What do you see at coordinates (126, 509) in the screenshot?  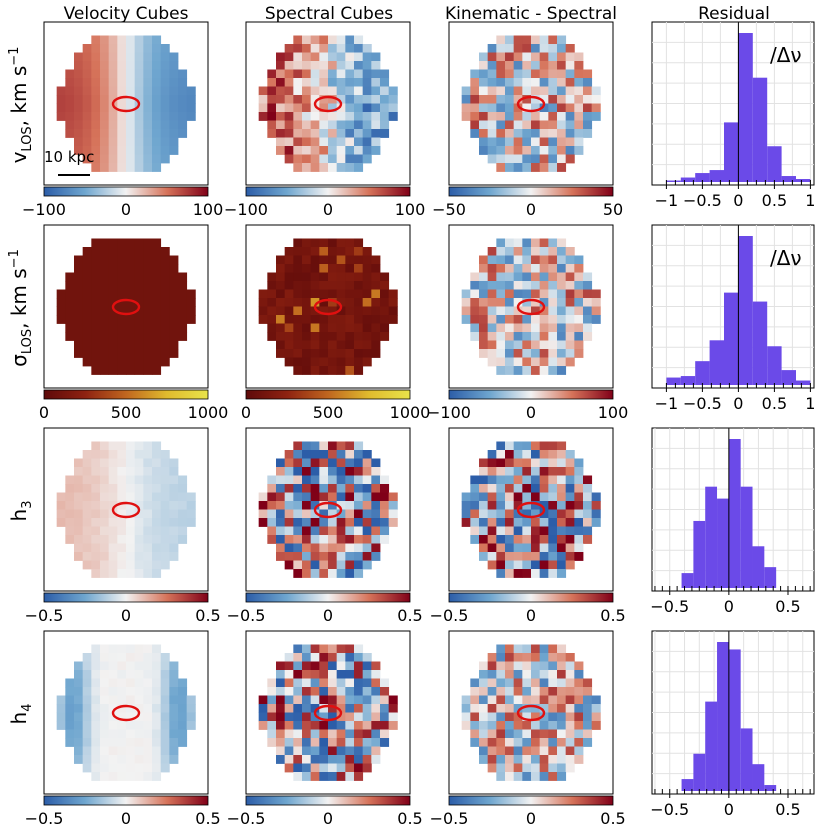 I see `map-frame` at bounding box center [126, 509].